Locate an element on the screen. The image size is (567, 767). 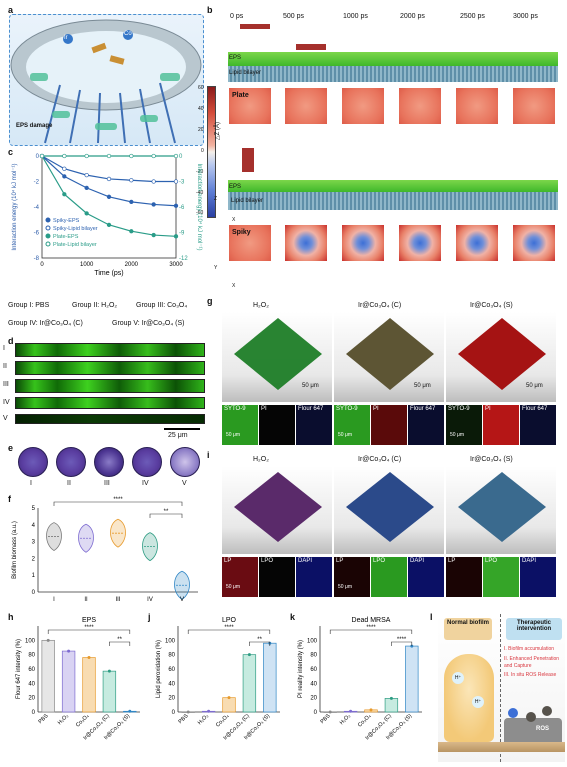
legend-entry: Spiky-EPS is located at coordinates (66, 221).